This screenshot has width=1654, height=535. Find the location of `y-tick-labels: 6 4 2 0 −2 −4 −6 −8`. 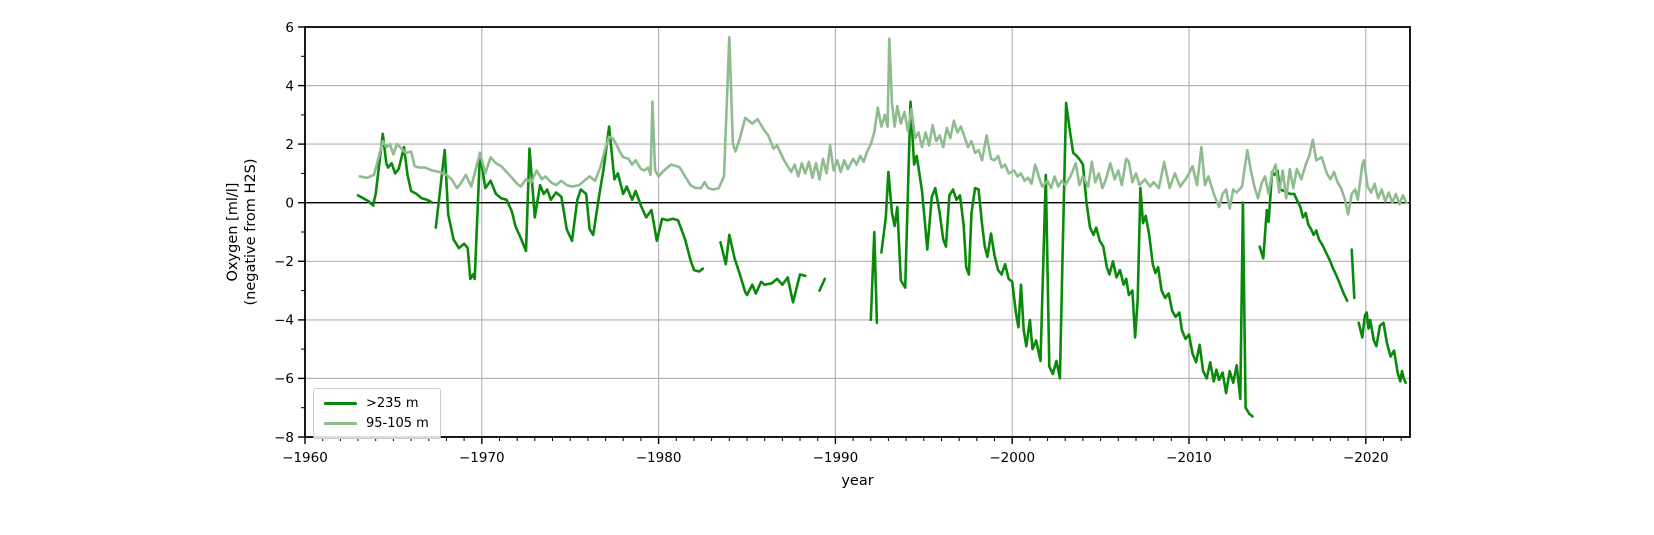

y-tick-labels: 6 4 2 0 −2 −4 −6 −8 is located at coordinates (284, 233).